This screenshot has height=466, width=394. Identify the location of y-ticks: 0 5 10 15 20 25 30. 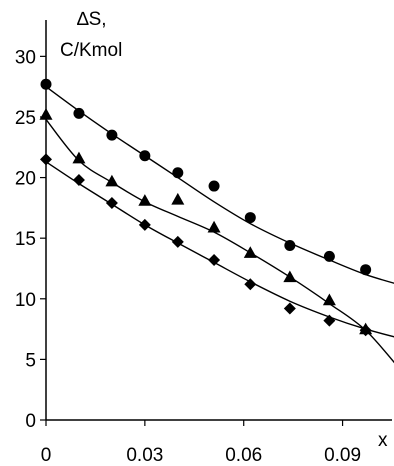
(30, 239).